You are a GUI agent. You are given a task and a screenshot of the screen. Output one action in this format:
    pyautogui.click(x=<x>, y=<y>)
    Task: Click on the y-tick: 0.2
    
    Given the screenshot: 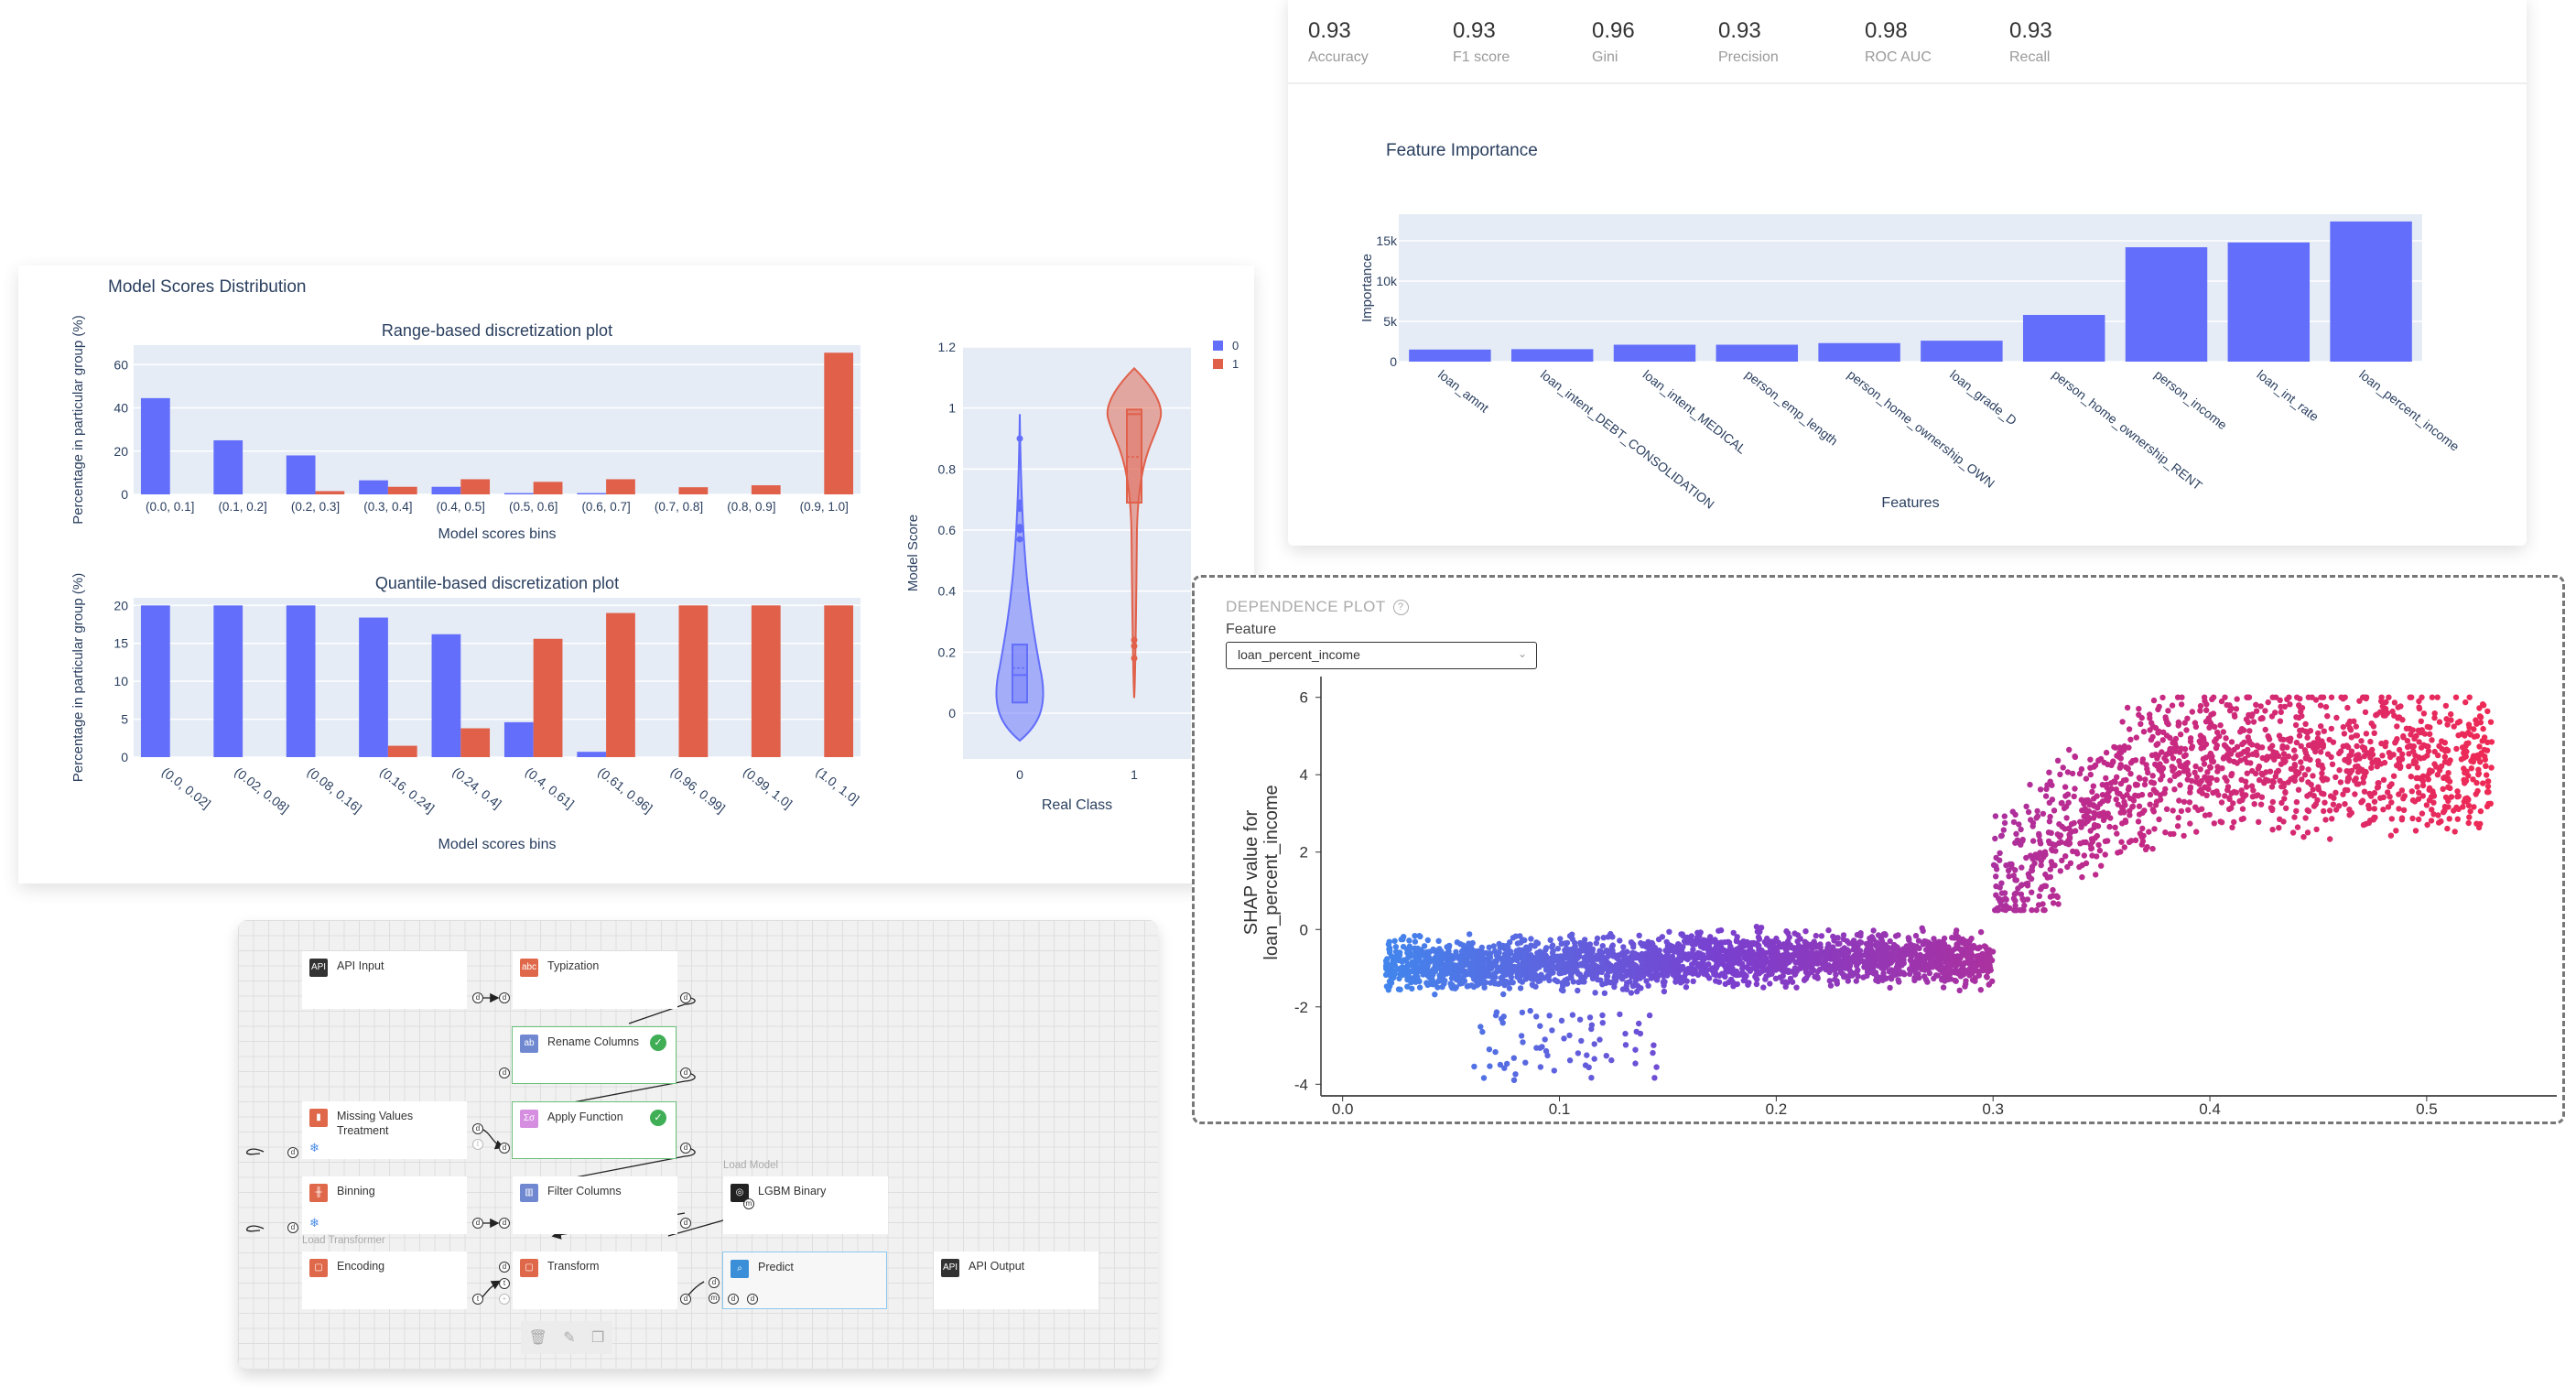 What is the action you would take?
    pyautogui.click(x=948, y=652)
    